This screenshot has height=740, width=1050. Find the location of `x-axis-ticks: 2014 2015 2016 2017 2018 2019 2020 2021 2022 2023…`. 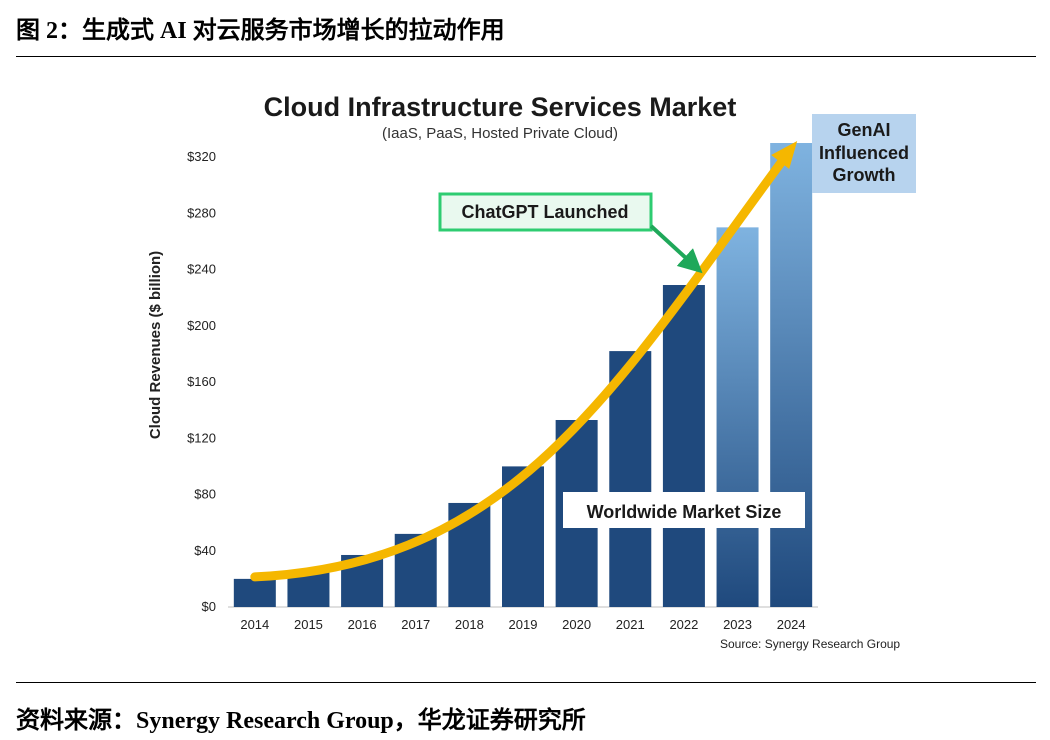

x-axis-ticks: 2014 2015 2016 2017 2018 2019 2020 2021 2022 2023… is located at coordinates (522, 624).